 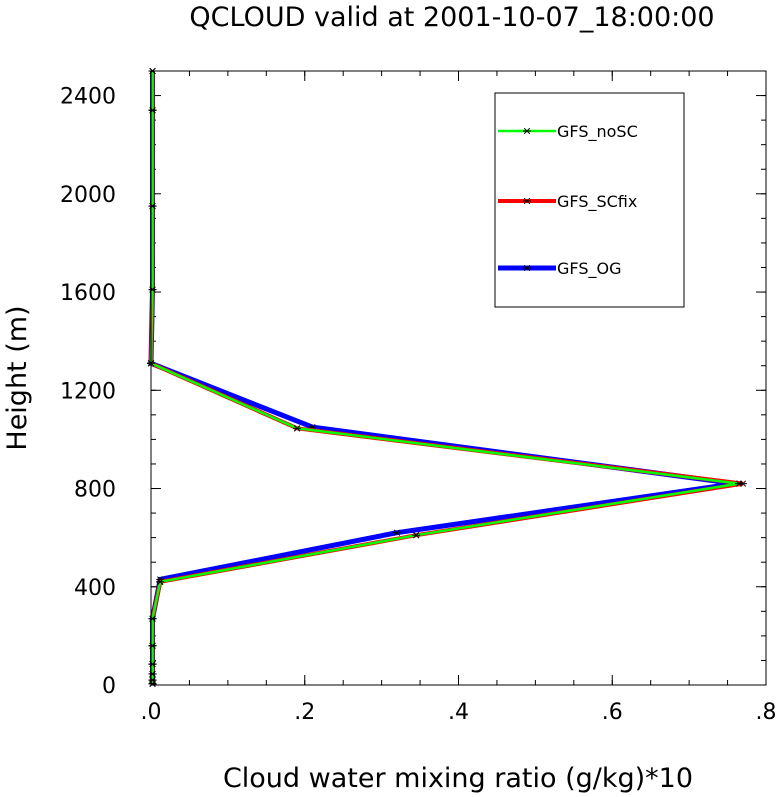 I want to click on legend-marker-gfs-og, so click(x=527, y=268).